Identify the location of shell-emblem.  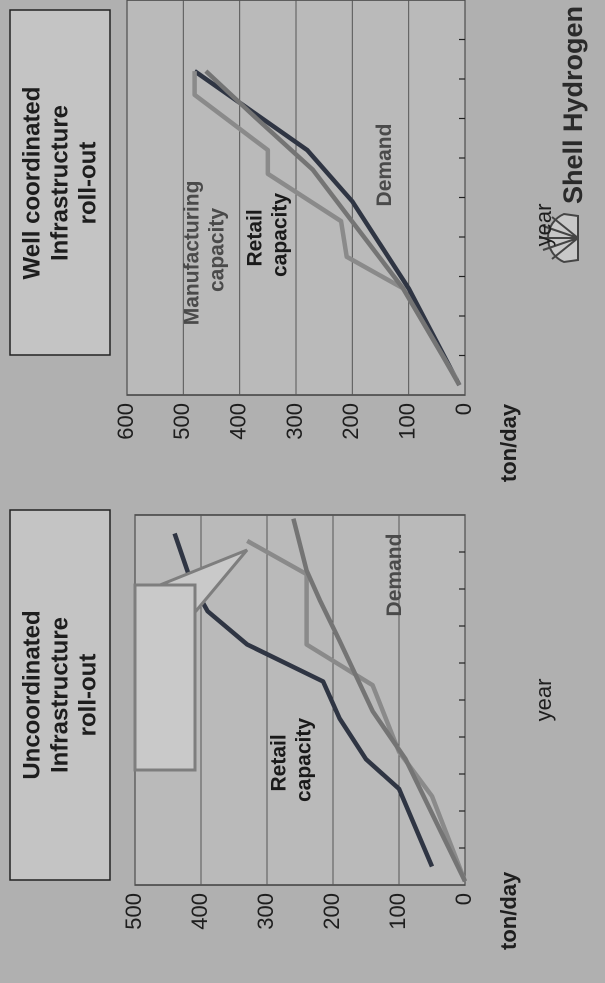
(559, 238).